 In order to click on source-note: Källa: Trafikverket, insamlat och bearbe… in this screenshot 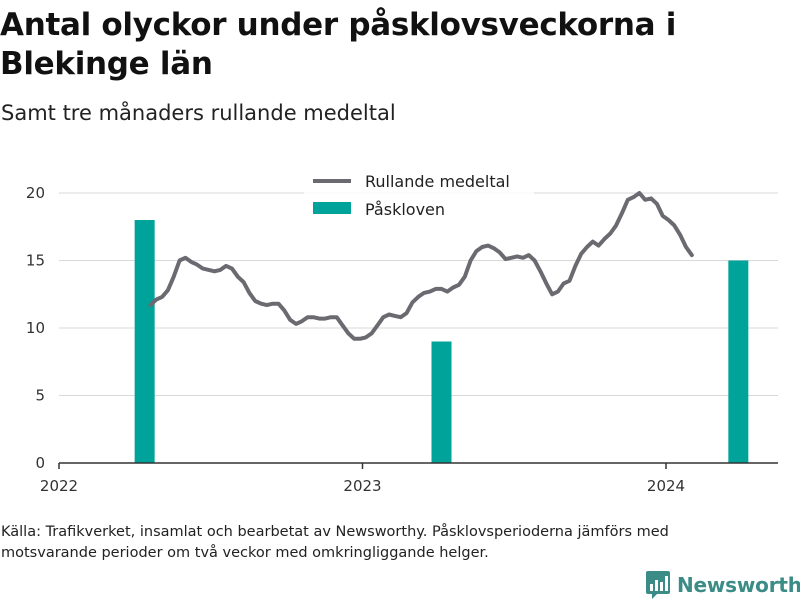, I will do `click(335, 542)`.